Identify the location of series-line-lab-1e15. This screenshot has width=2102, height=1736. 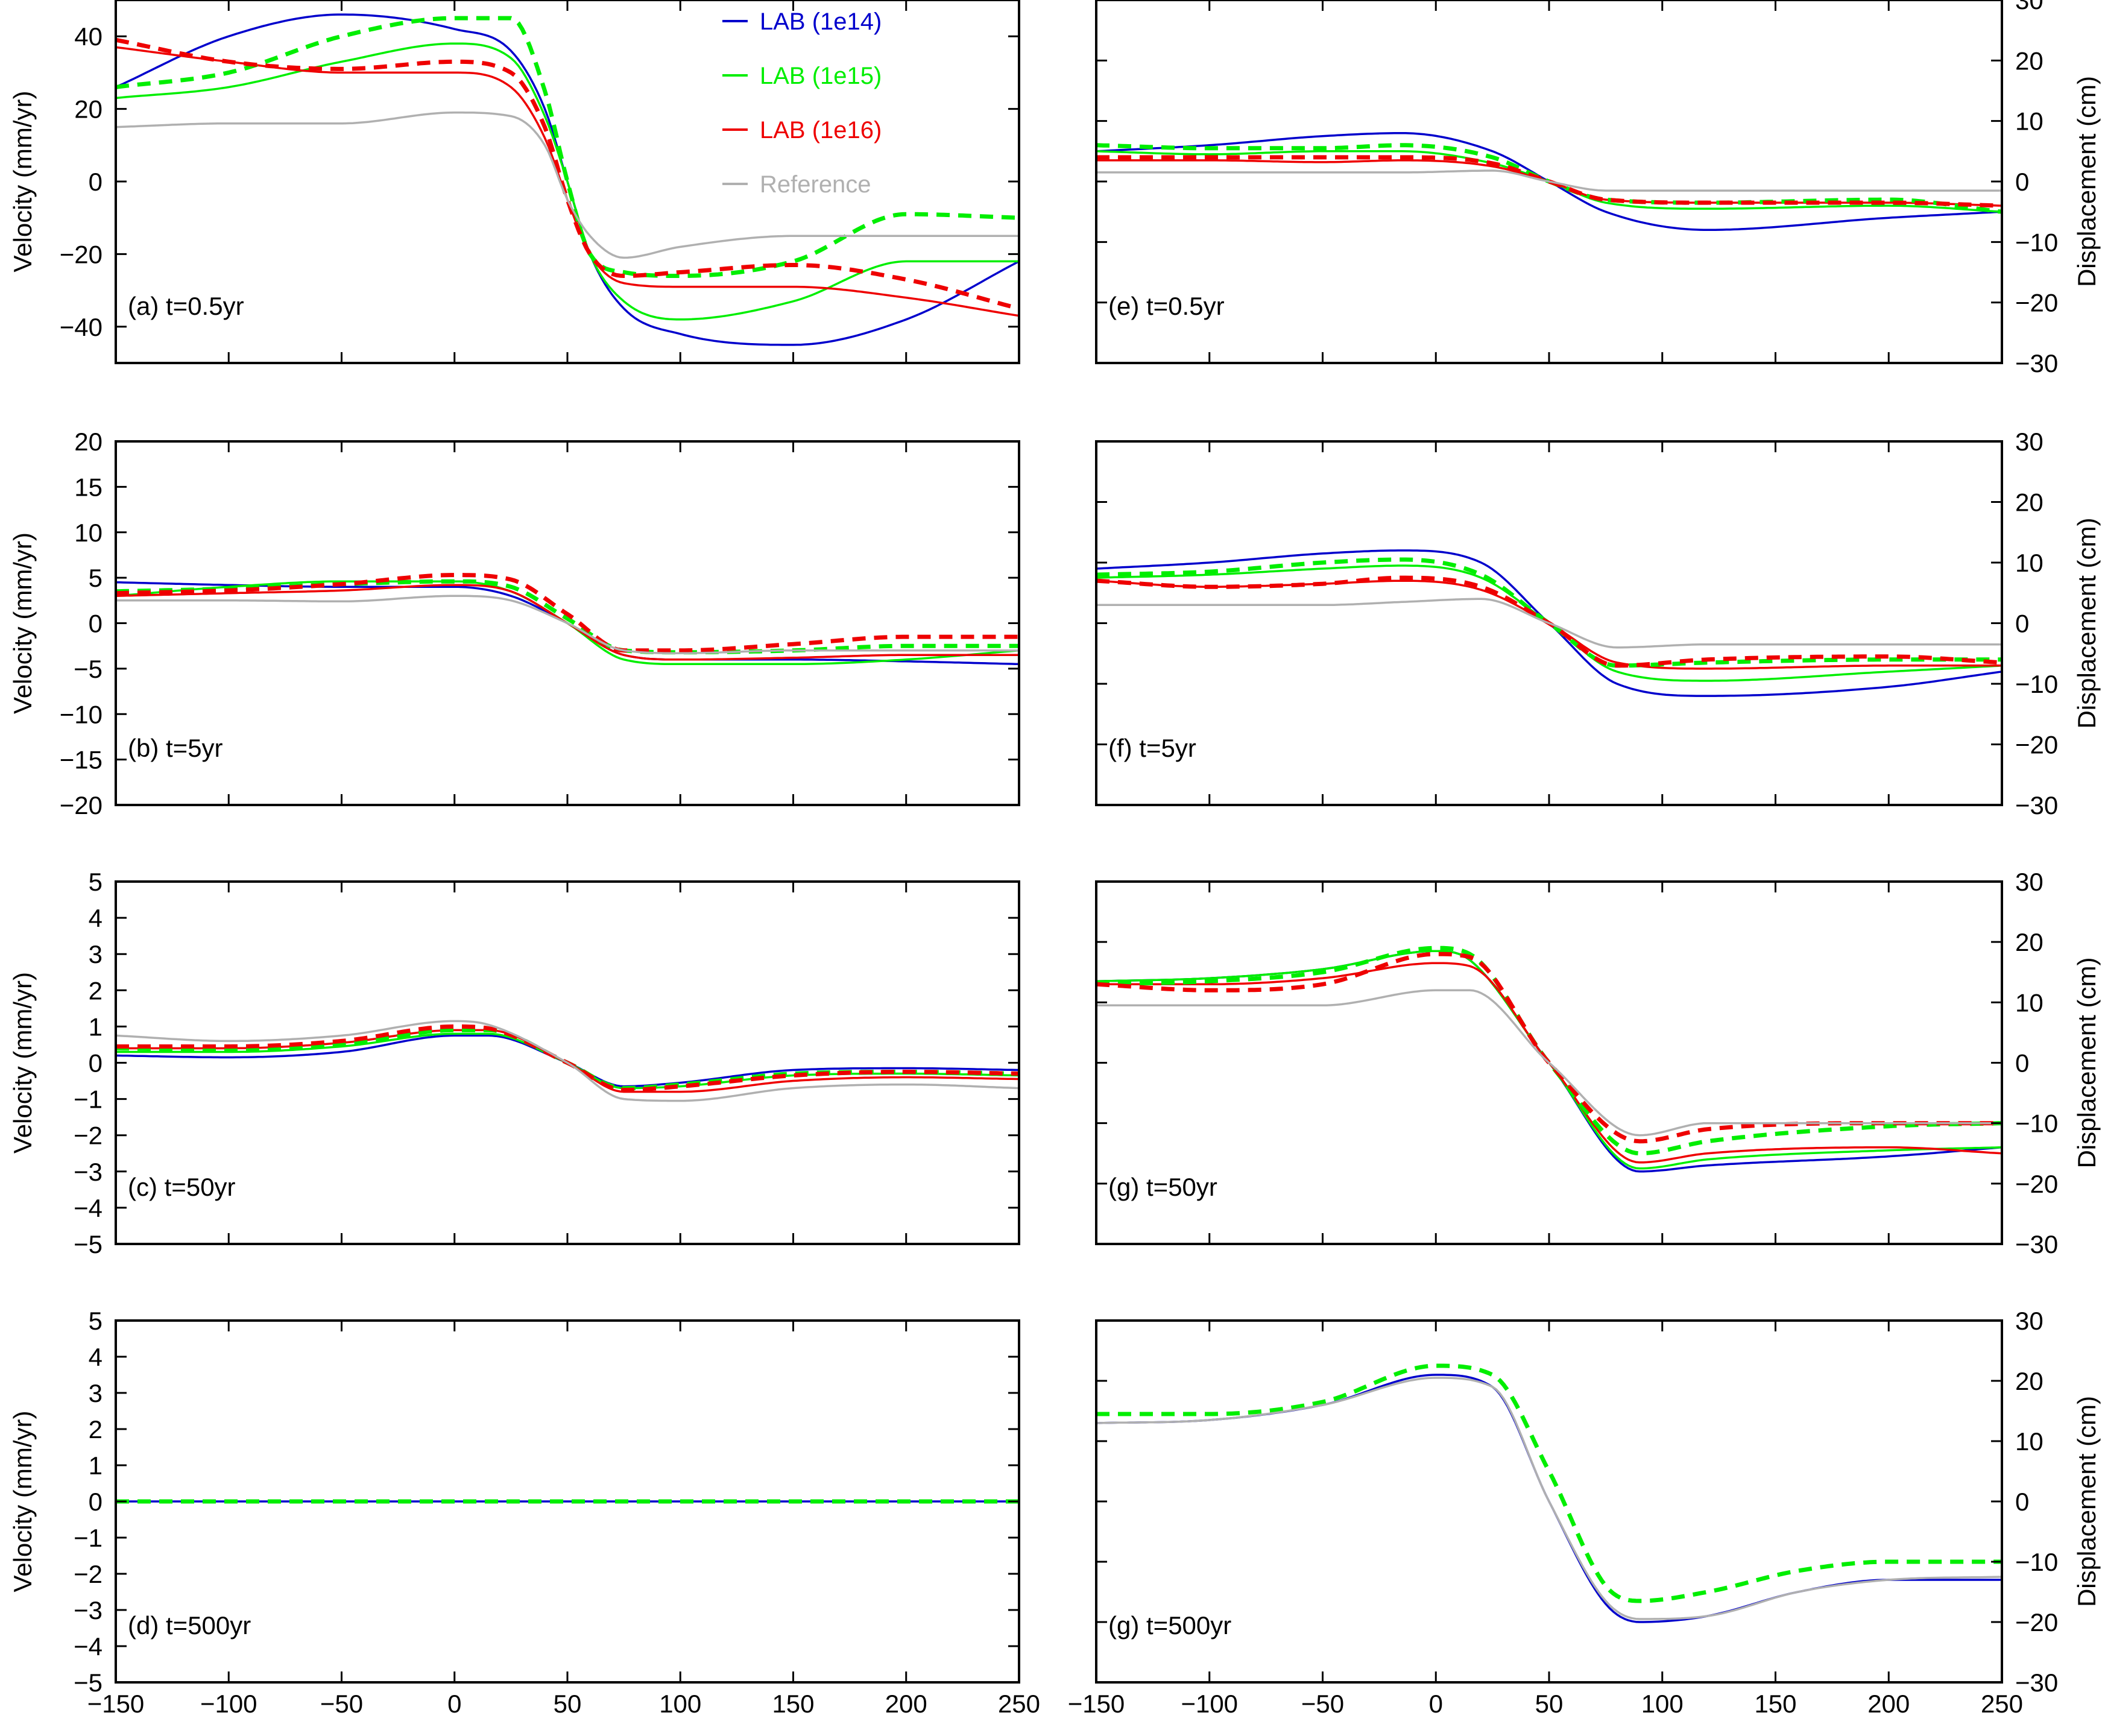
(567, 181).